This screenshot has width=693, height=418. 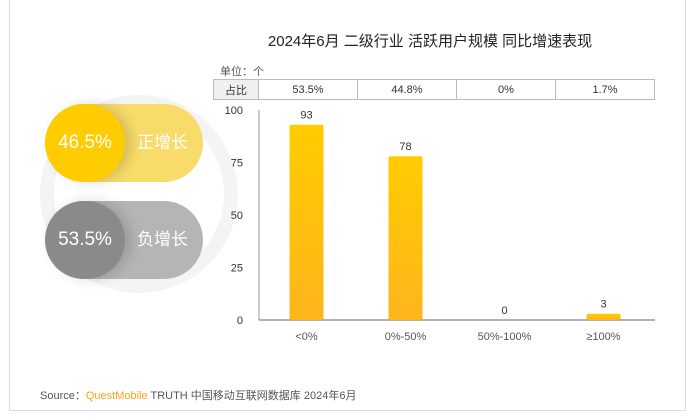 What do you see at coordinates (237, 164) in the screenshot?
I see `y-tick-label: 75` at bounding box center [237, 164].